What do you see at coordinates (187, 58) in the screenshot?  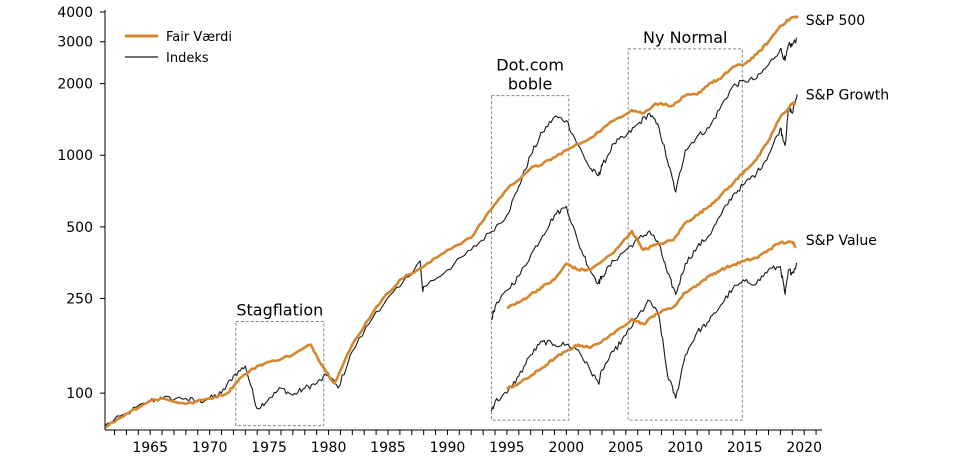 I see `legend-label-index: Indeks` at bounding box center [187, 58].